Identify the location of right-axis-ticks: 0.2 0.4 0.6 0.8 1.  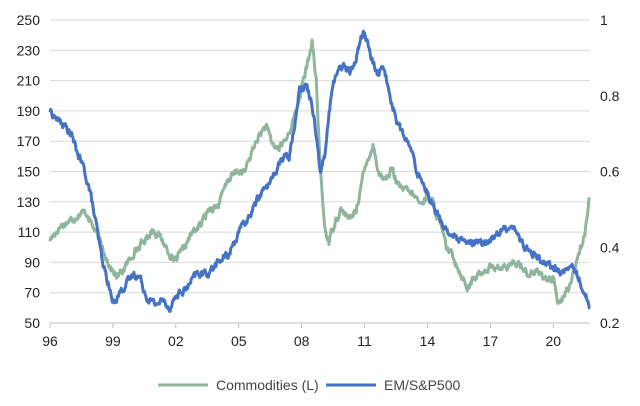
(610, 171).